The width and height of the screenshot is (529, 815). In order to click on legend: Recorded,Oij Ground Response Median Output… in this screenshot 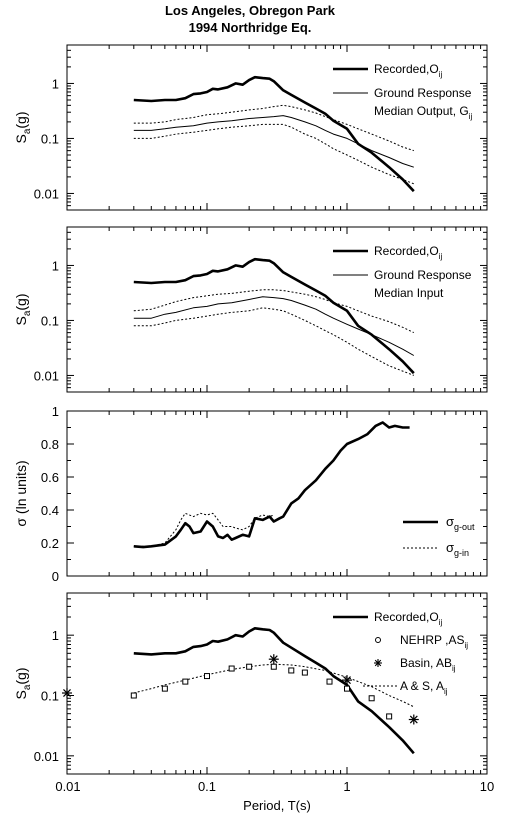, I will do `click(402, 91)`.